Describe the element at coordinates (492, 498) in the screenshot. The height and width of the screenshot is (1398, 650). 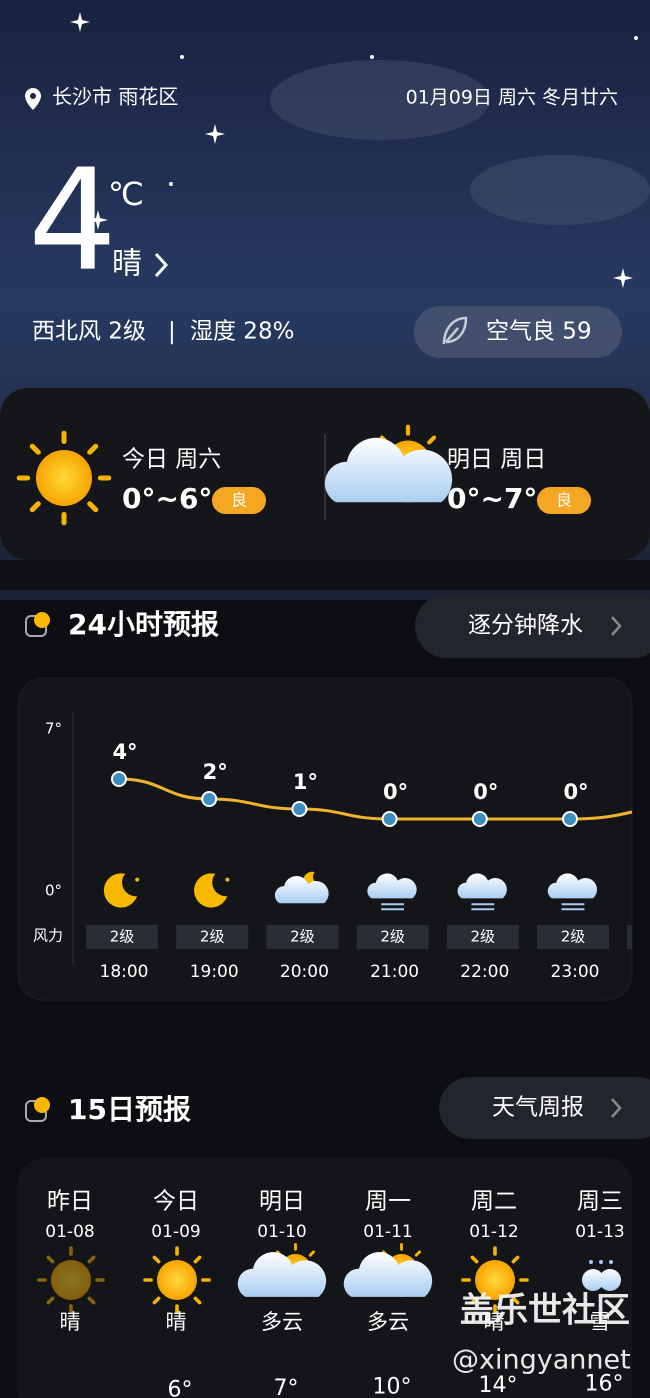
I see `temp-range: 0°~7°` at that location.